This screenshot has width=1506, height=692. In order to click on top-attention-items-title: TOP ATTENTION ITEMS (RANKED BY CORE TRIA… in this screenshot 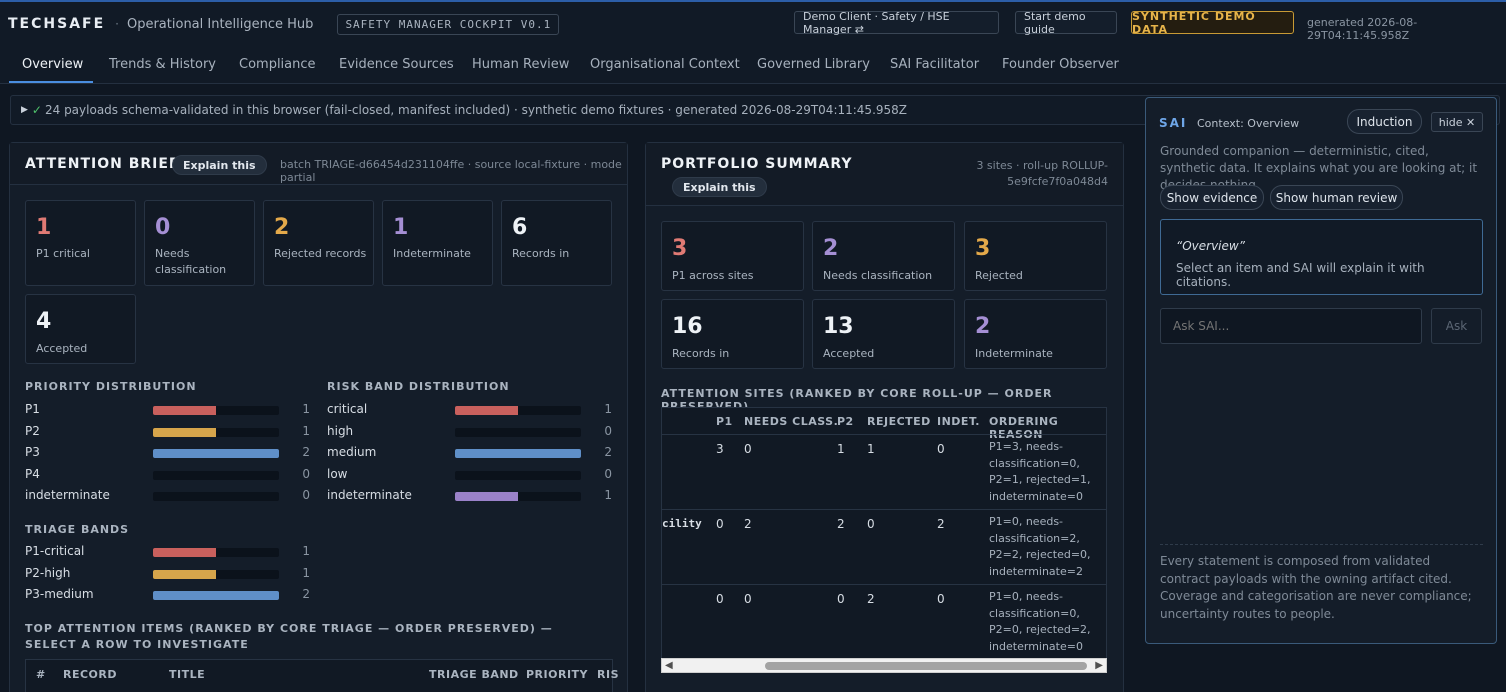, I will do `click(289, 636)`.